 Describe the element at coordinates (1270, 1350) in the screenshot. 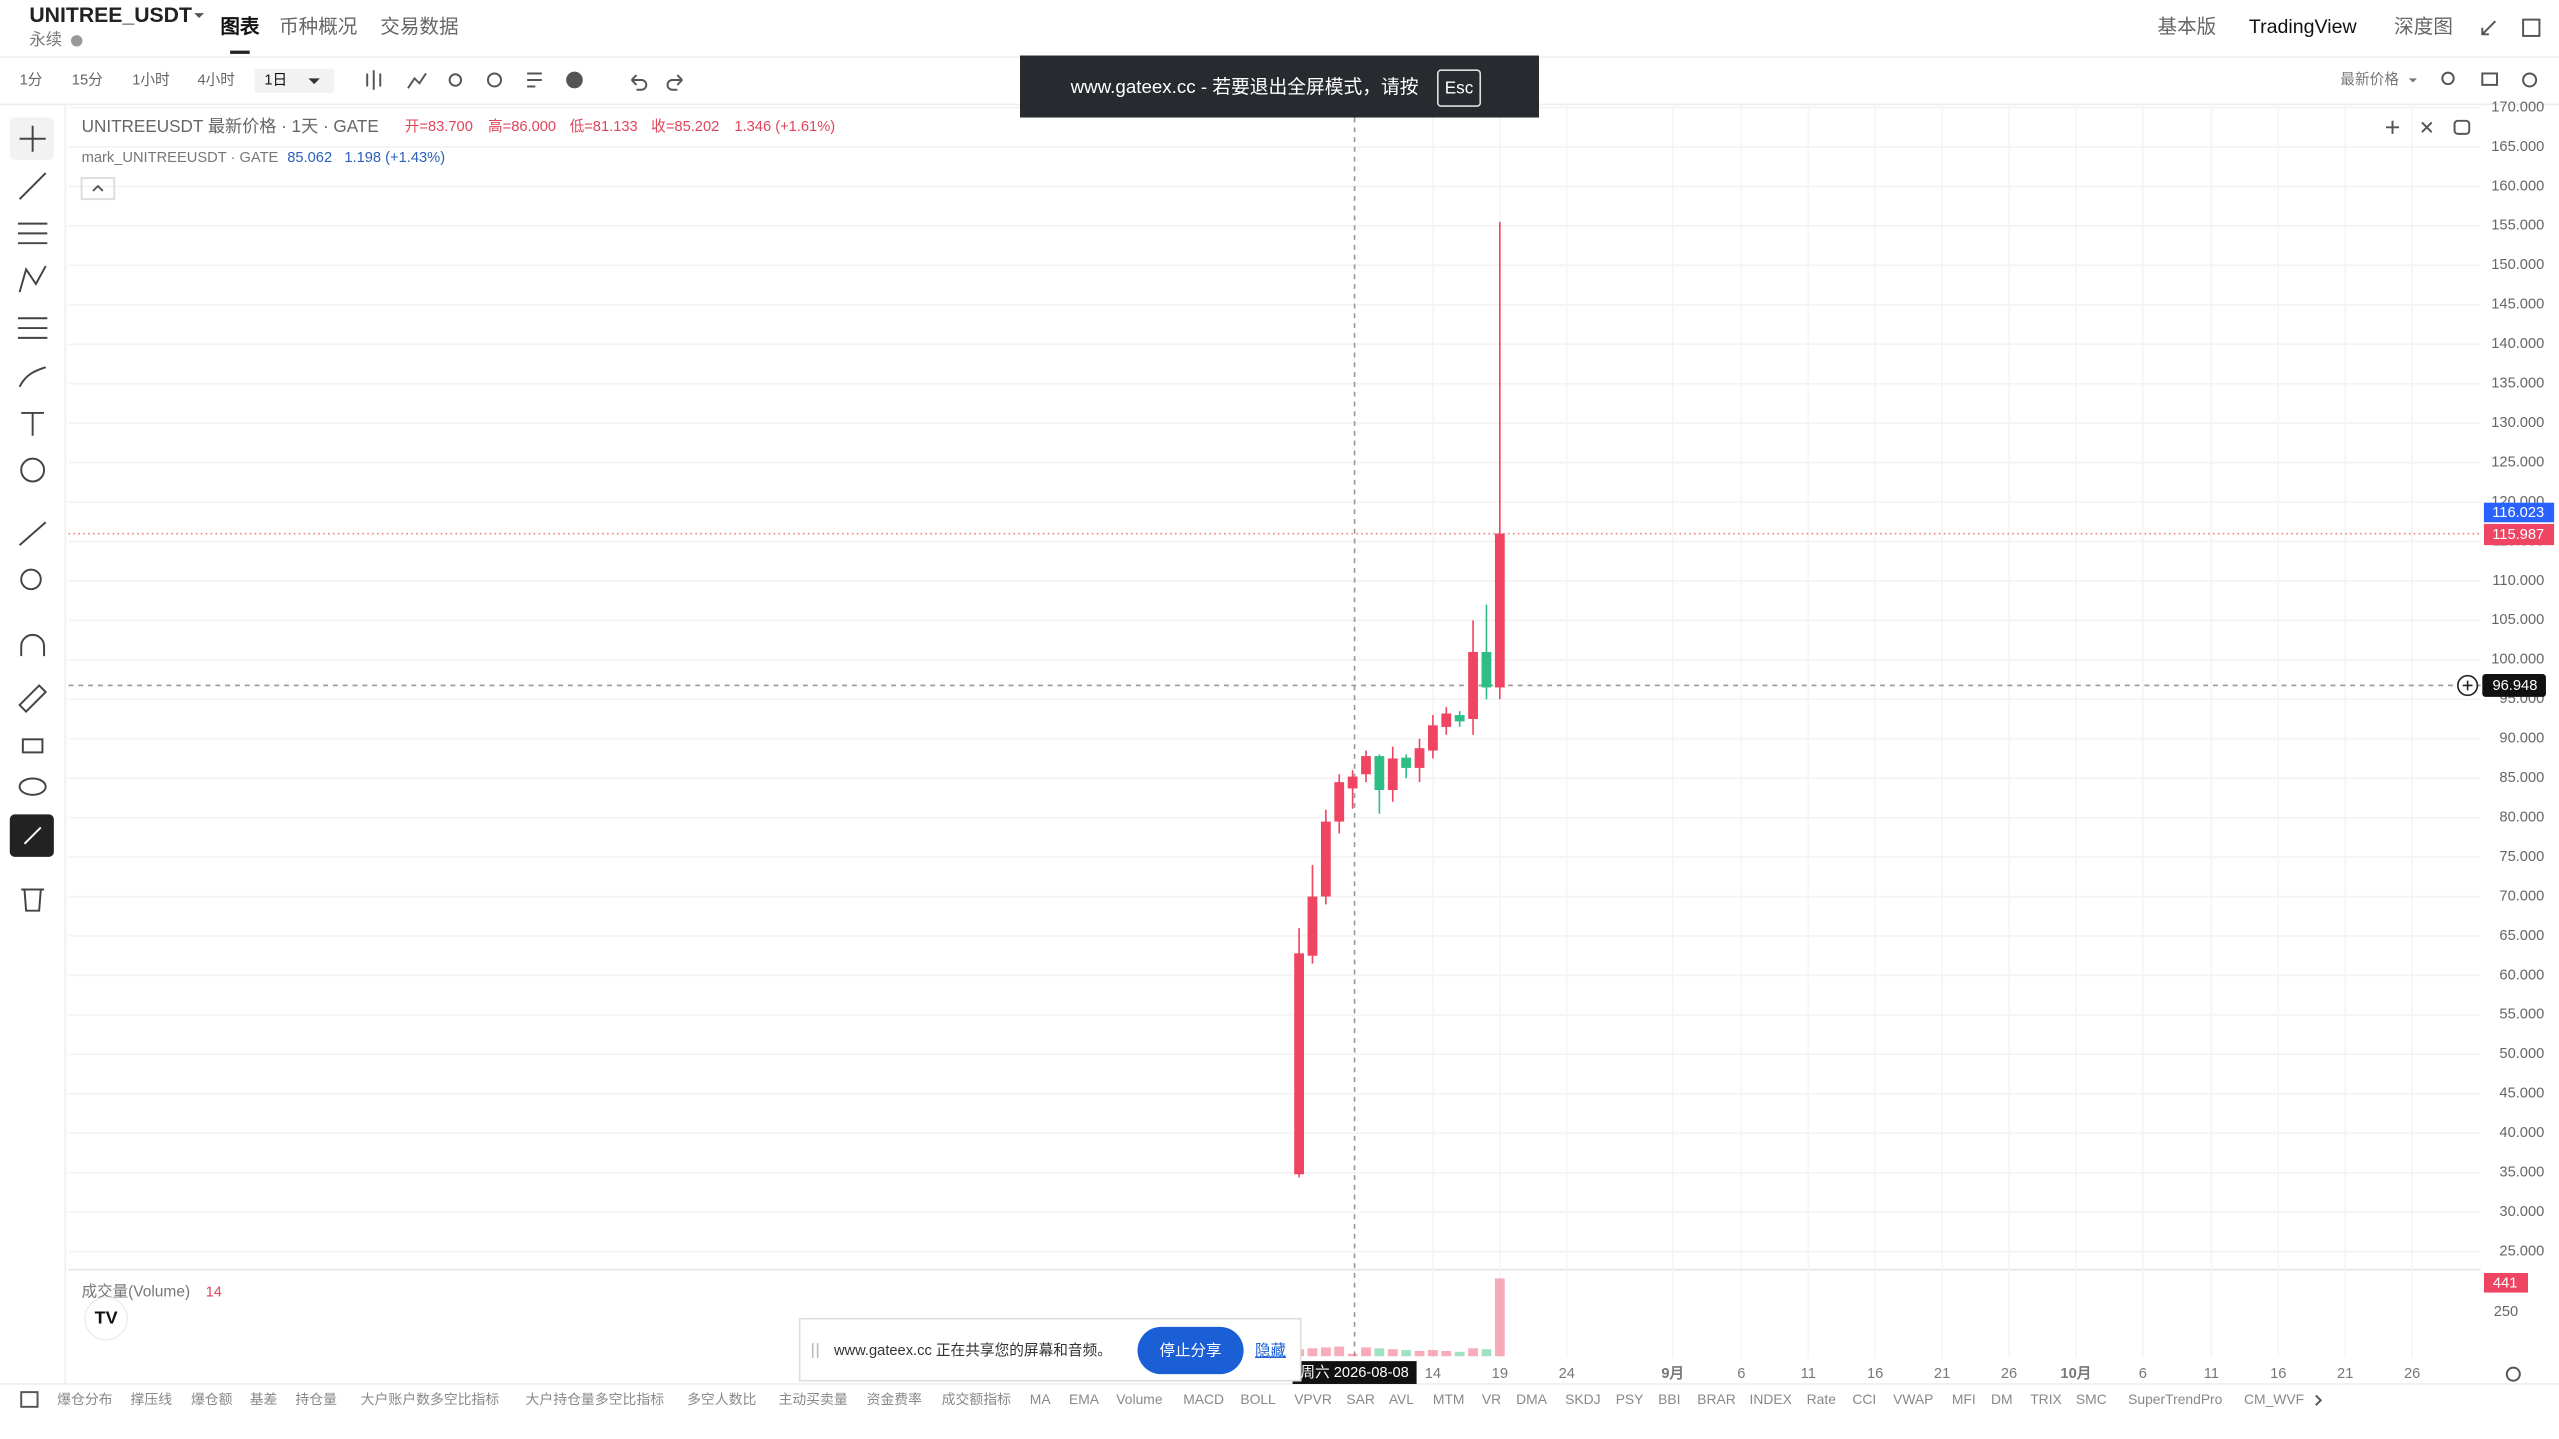

I see `hide-link: 隐藏` at that location.